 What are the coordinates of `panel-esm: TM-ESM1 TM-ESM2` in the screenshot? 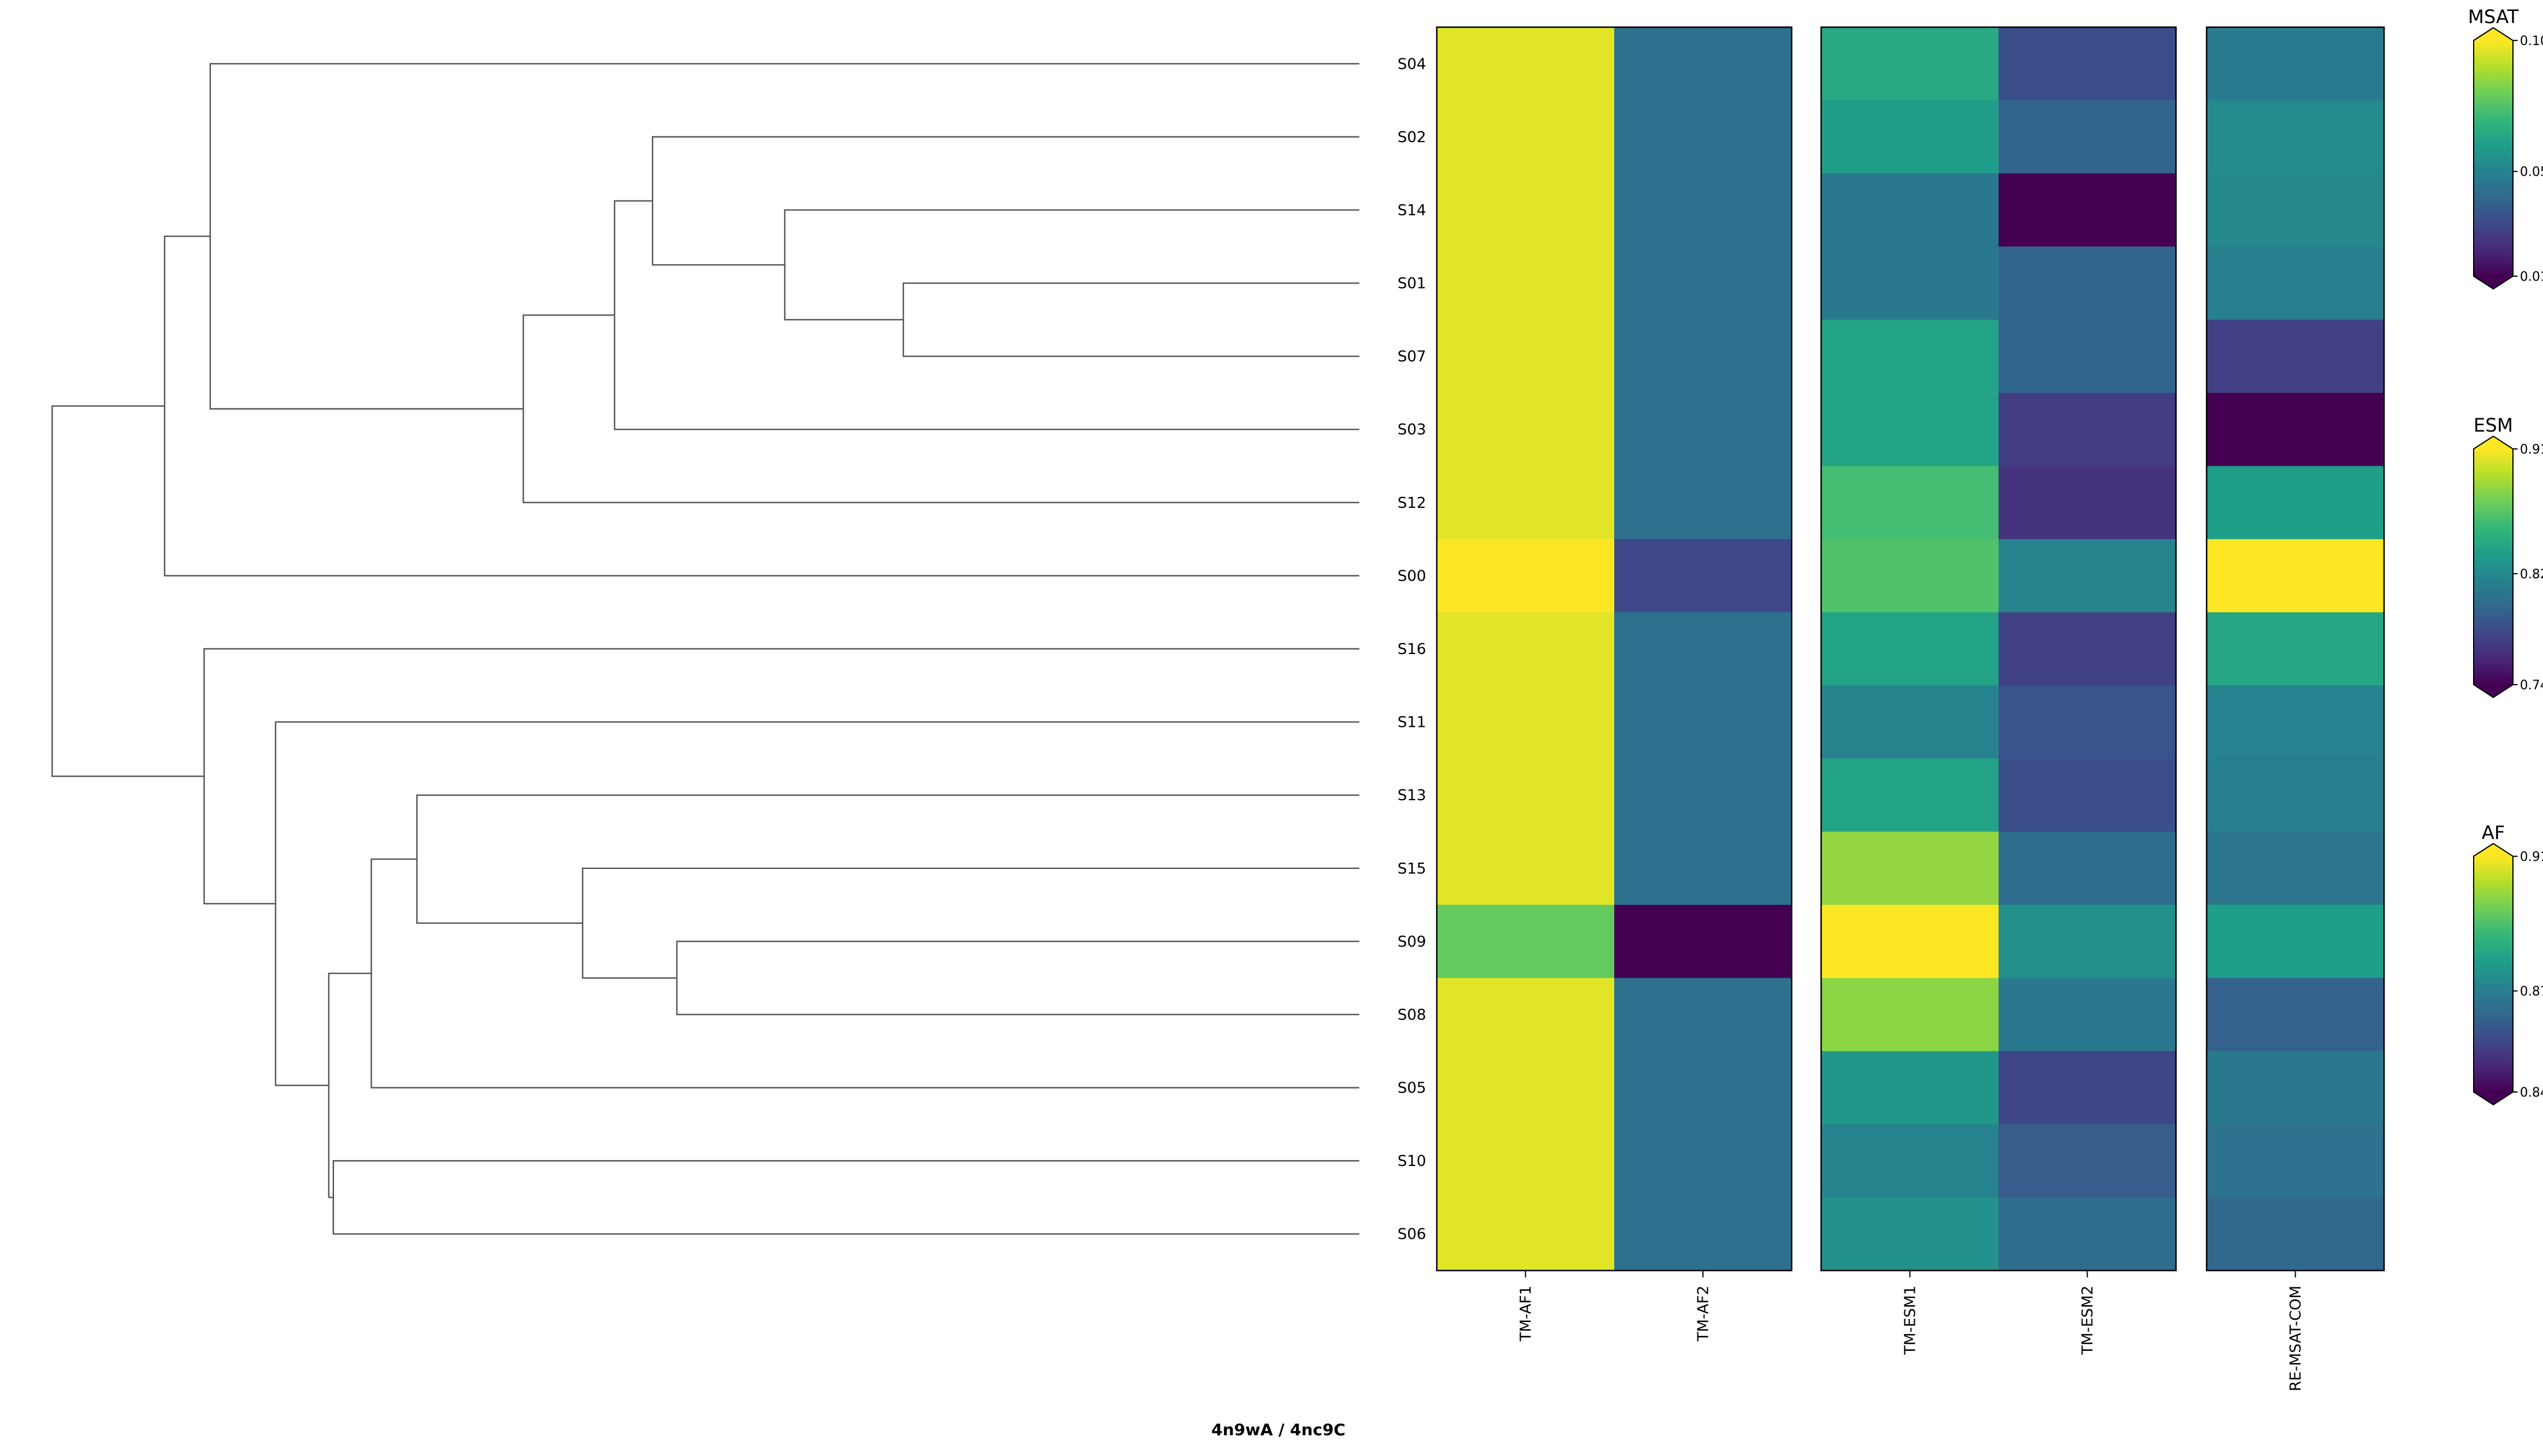 It's located at (1998, 690).